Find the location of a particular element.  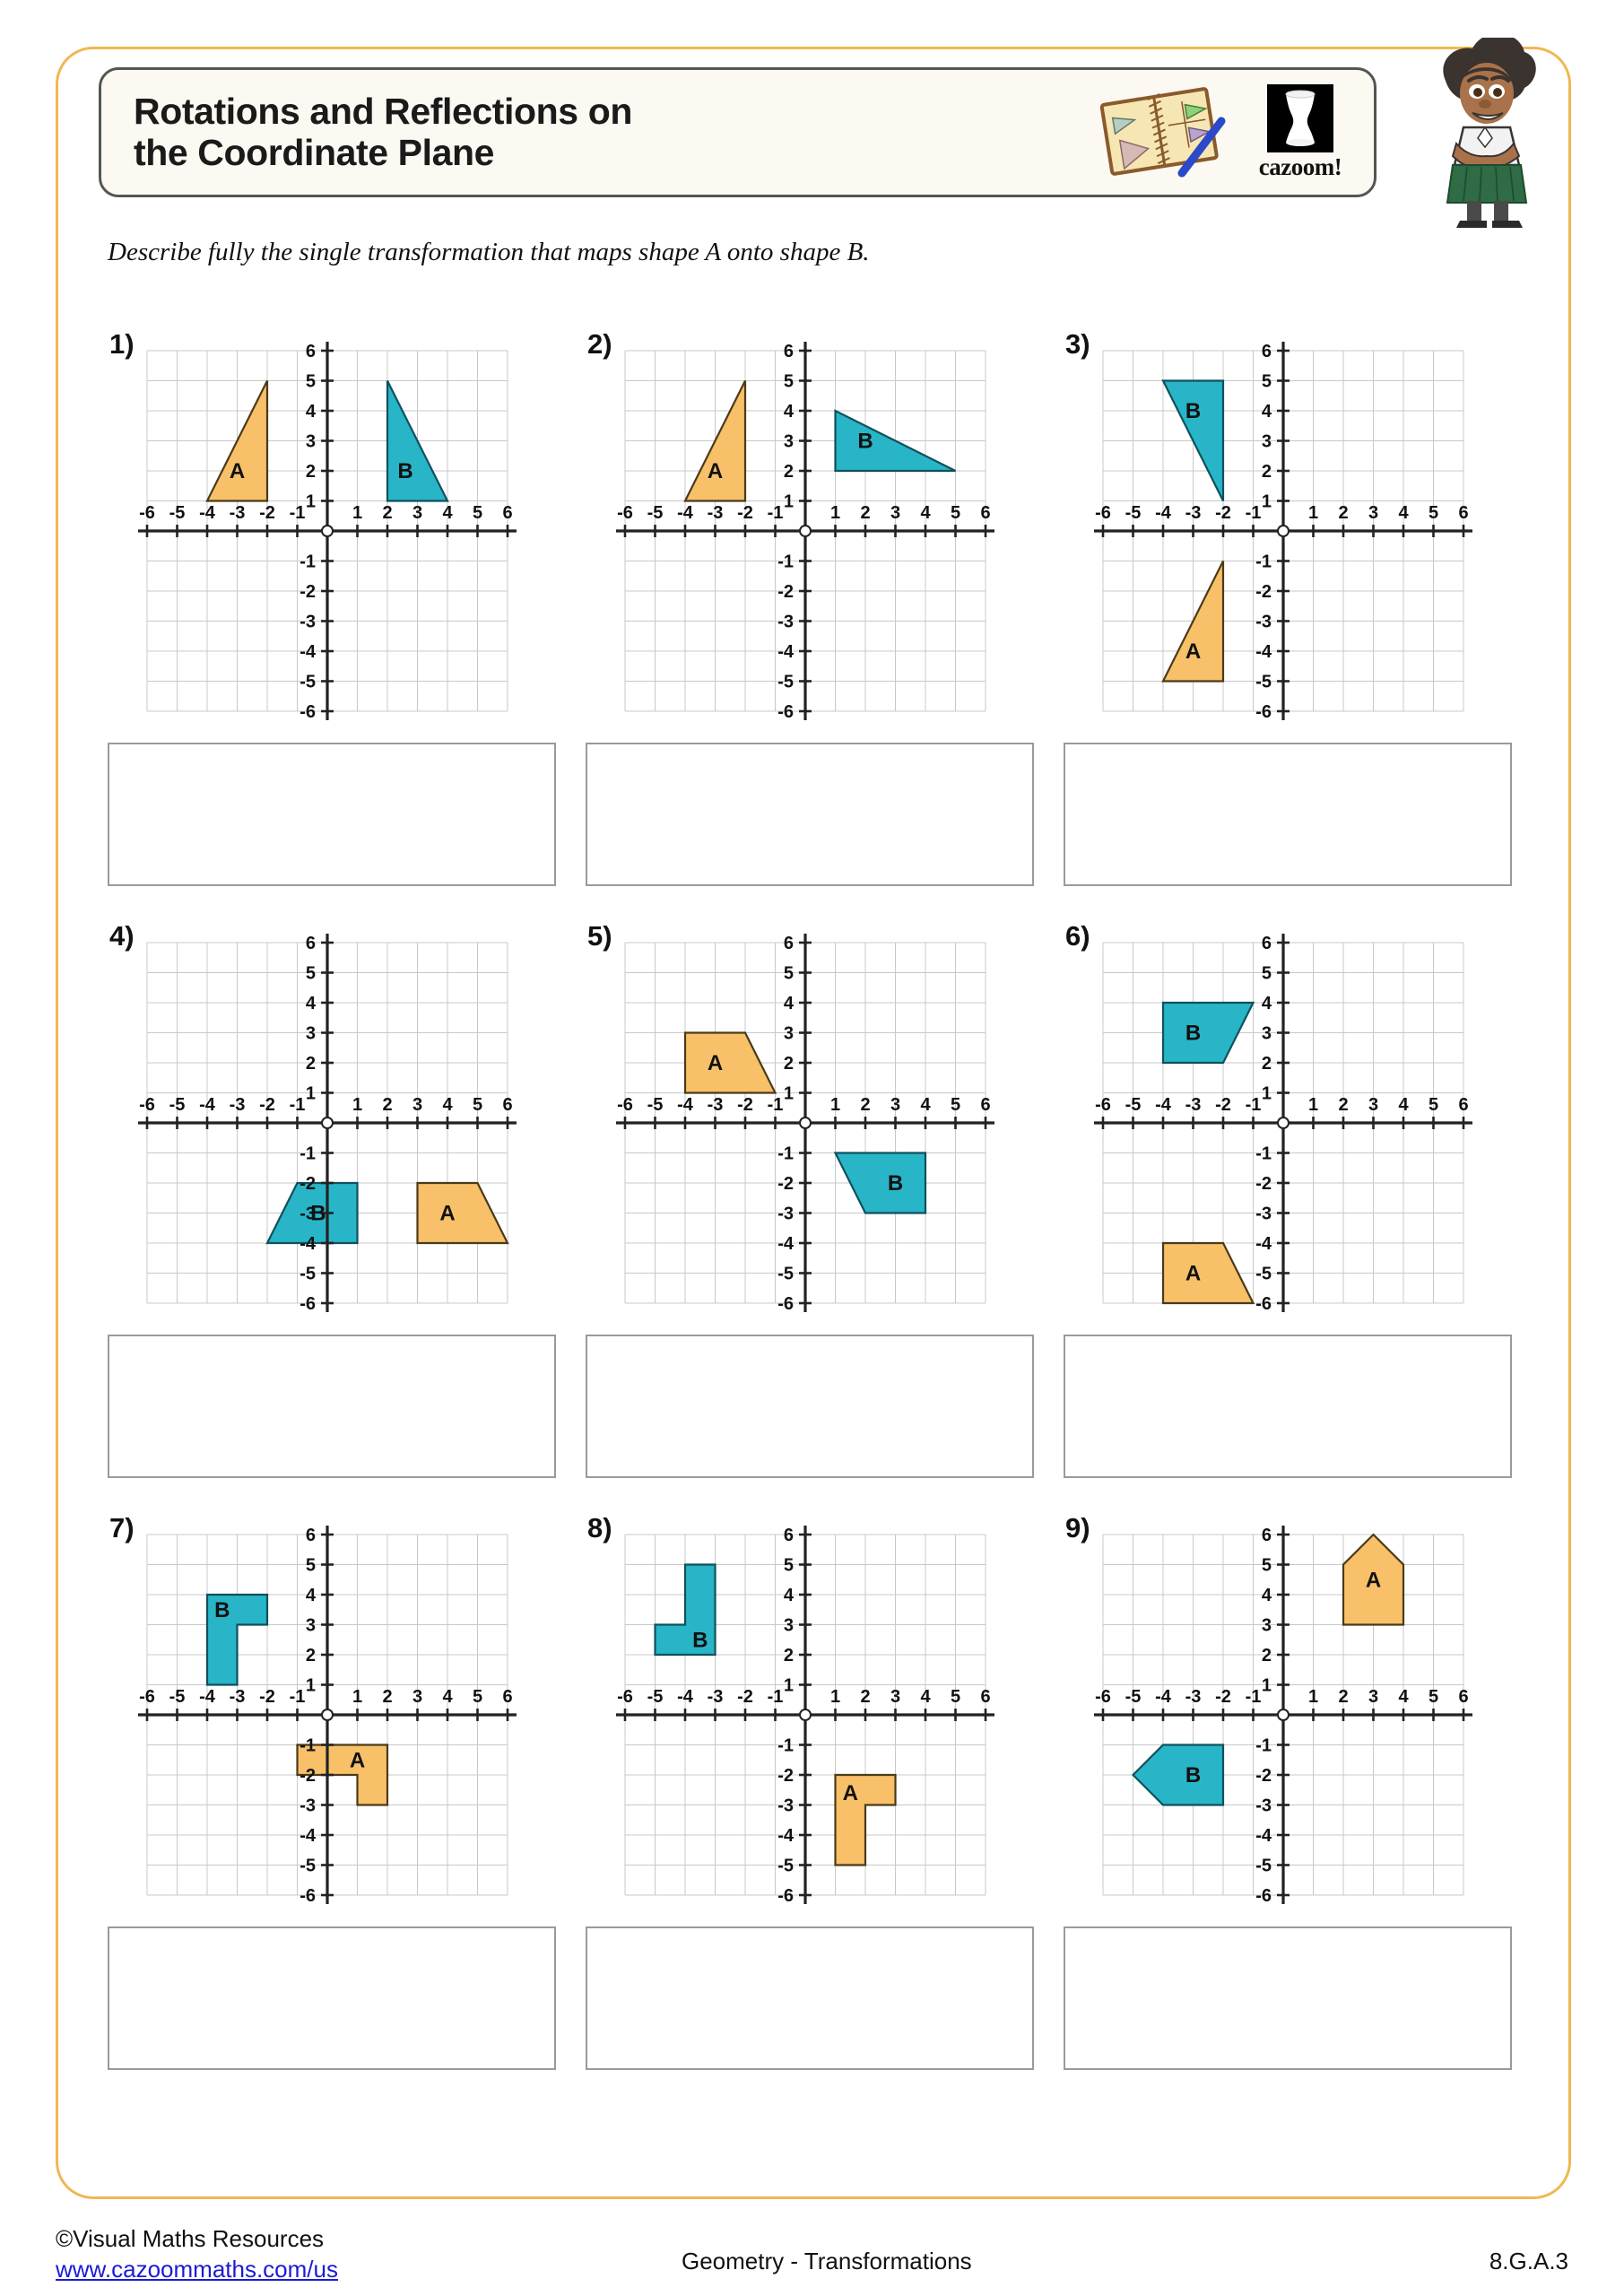

footer-website-link: www.cazoommaths.com/us is located at coordinates (197, 2269).